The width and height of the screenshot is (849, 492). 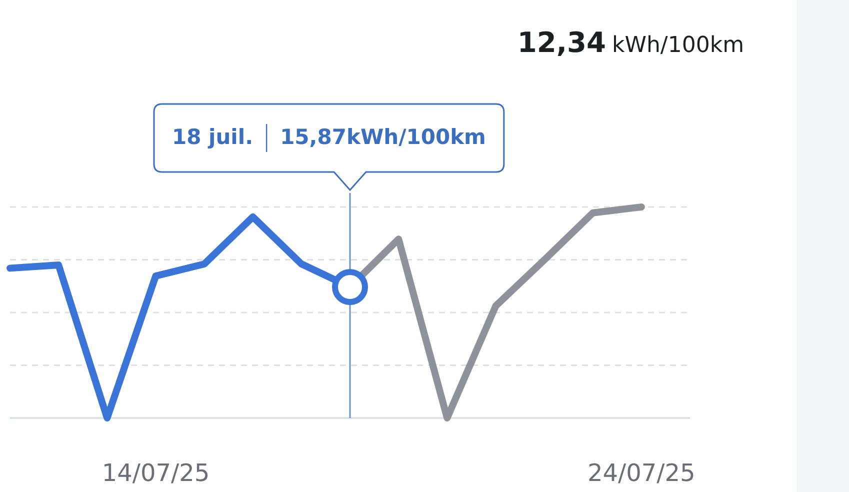 I want to click on text: 15,87kWh/100km, so click(x=383, y=137).